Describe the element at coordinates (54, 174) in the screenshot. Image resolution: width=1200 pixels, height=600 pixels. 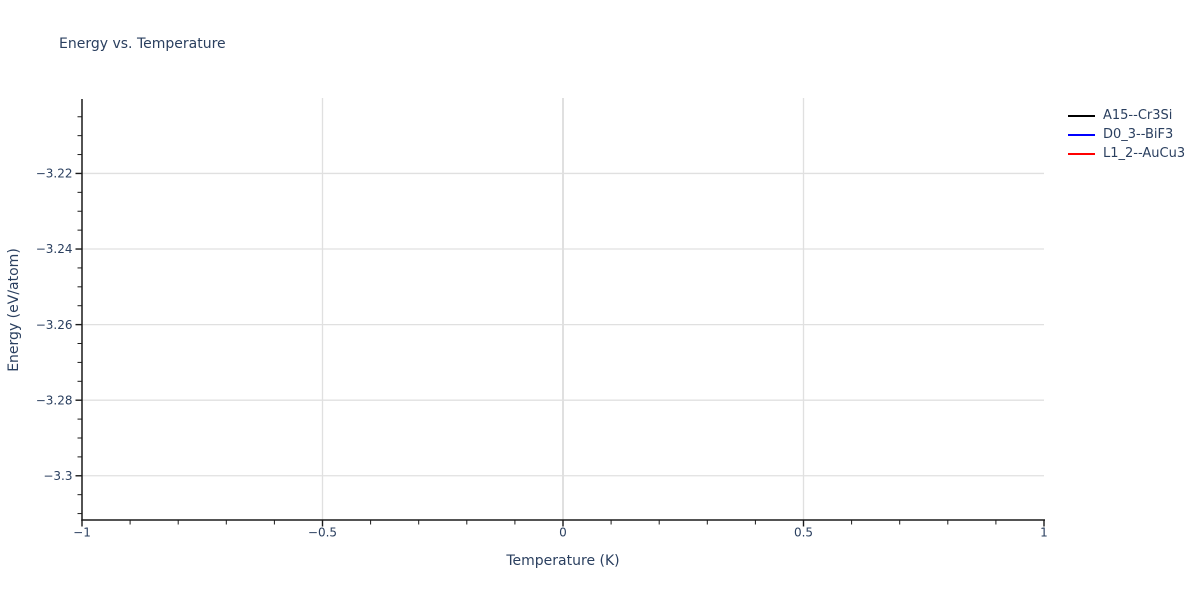
I see `y-tick-label: −3.22` at that location.